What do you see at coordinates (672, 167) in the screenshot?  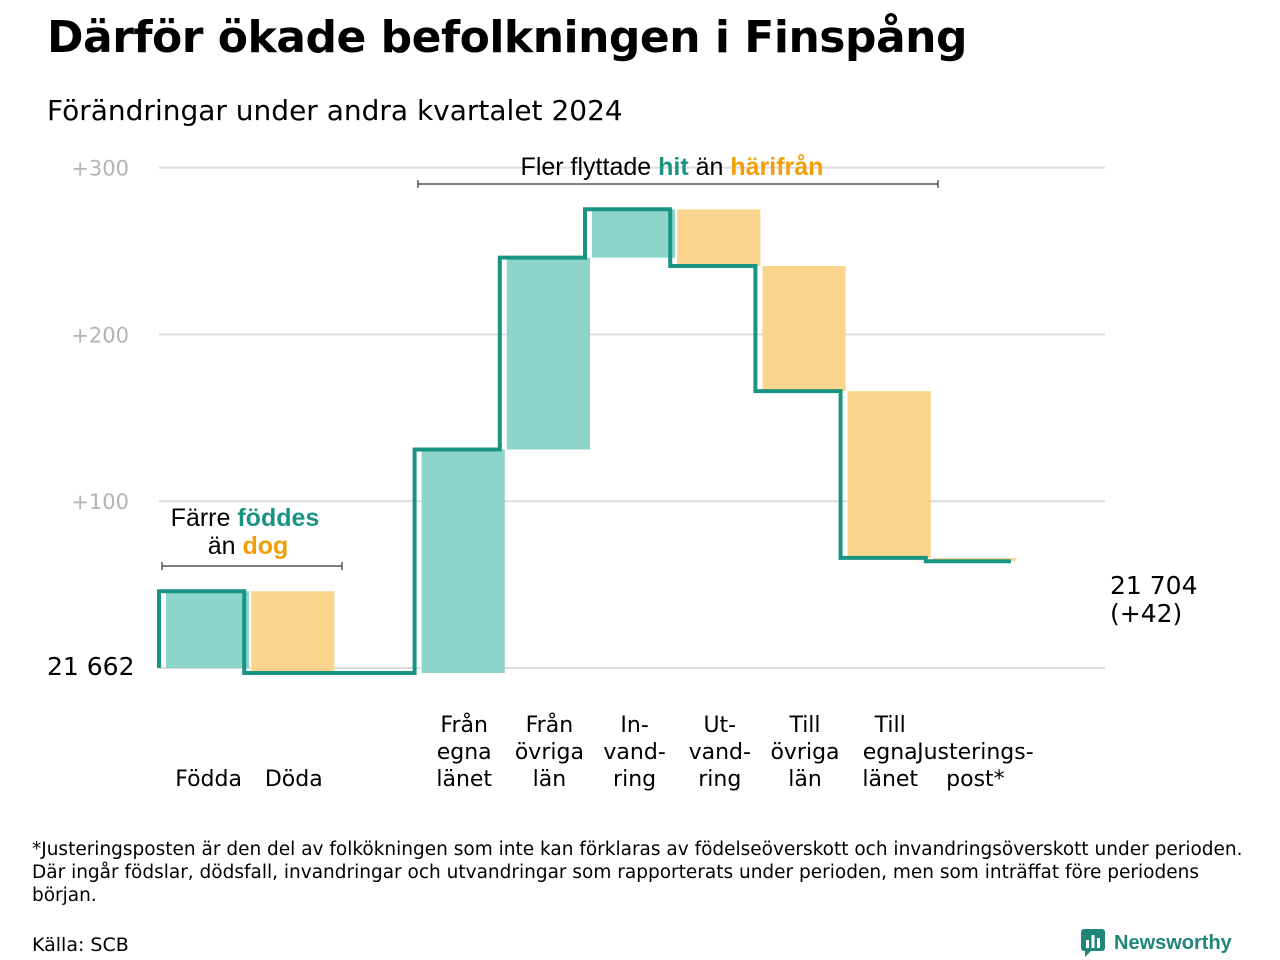 I see `migration-annotation-text: Fler flyttade hit än härifrån` at bounding box center [672, 167].